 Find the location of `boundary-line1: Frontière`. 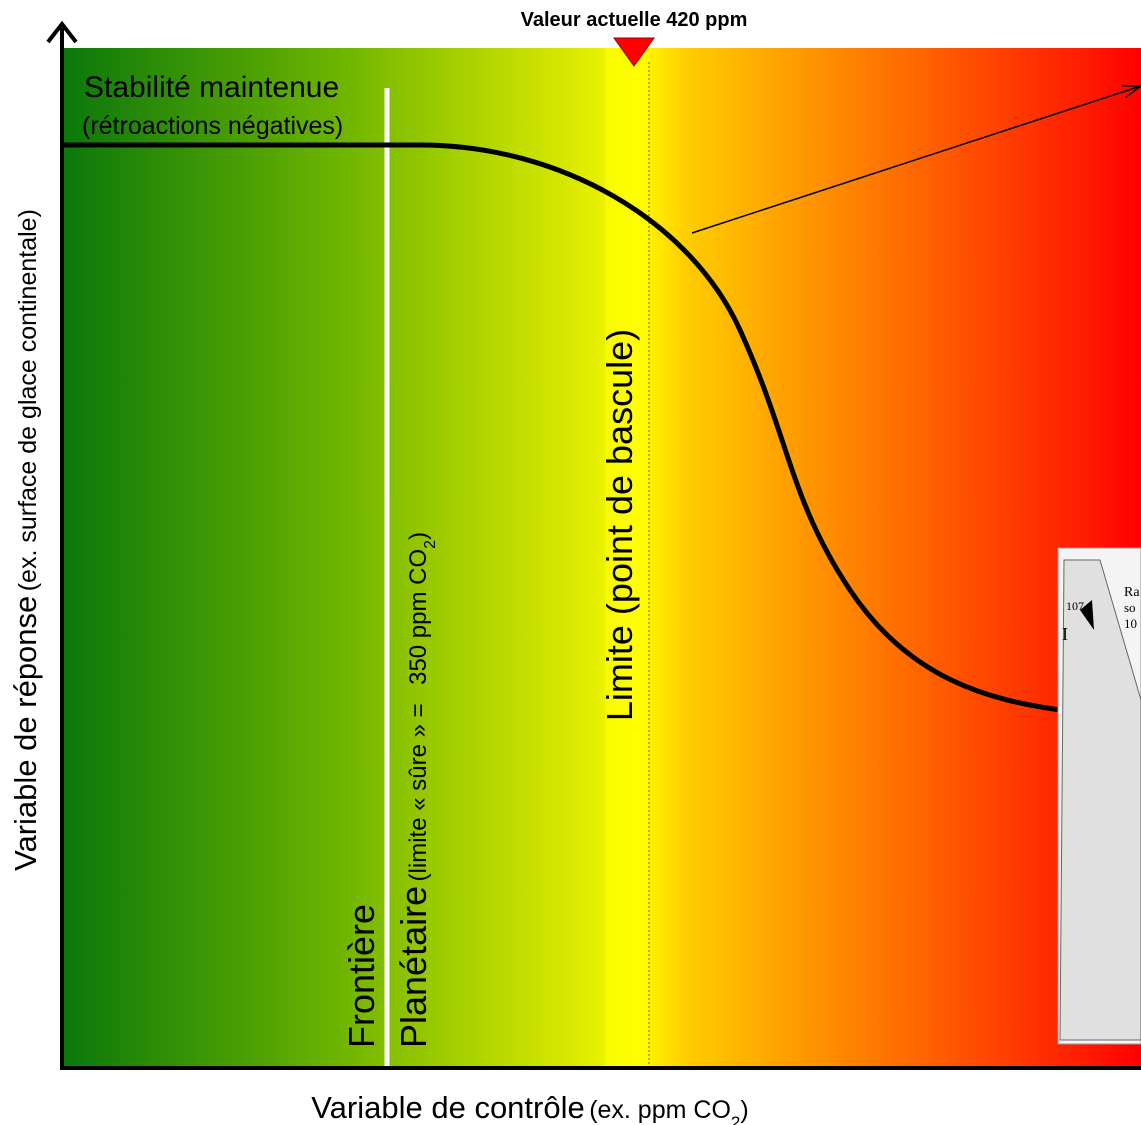

boundary-line1: Frontière is located at coordinates (361, 976).